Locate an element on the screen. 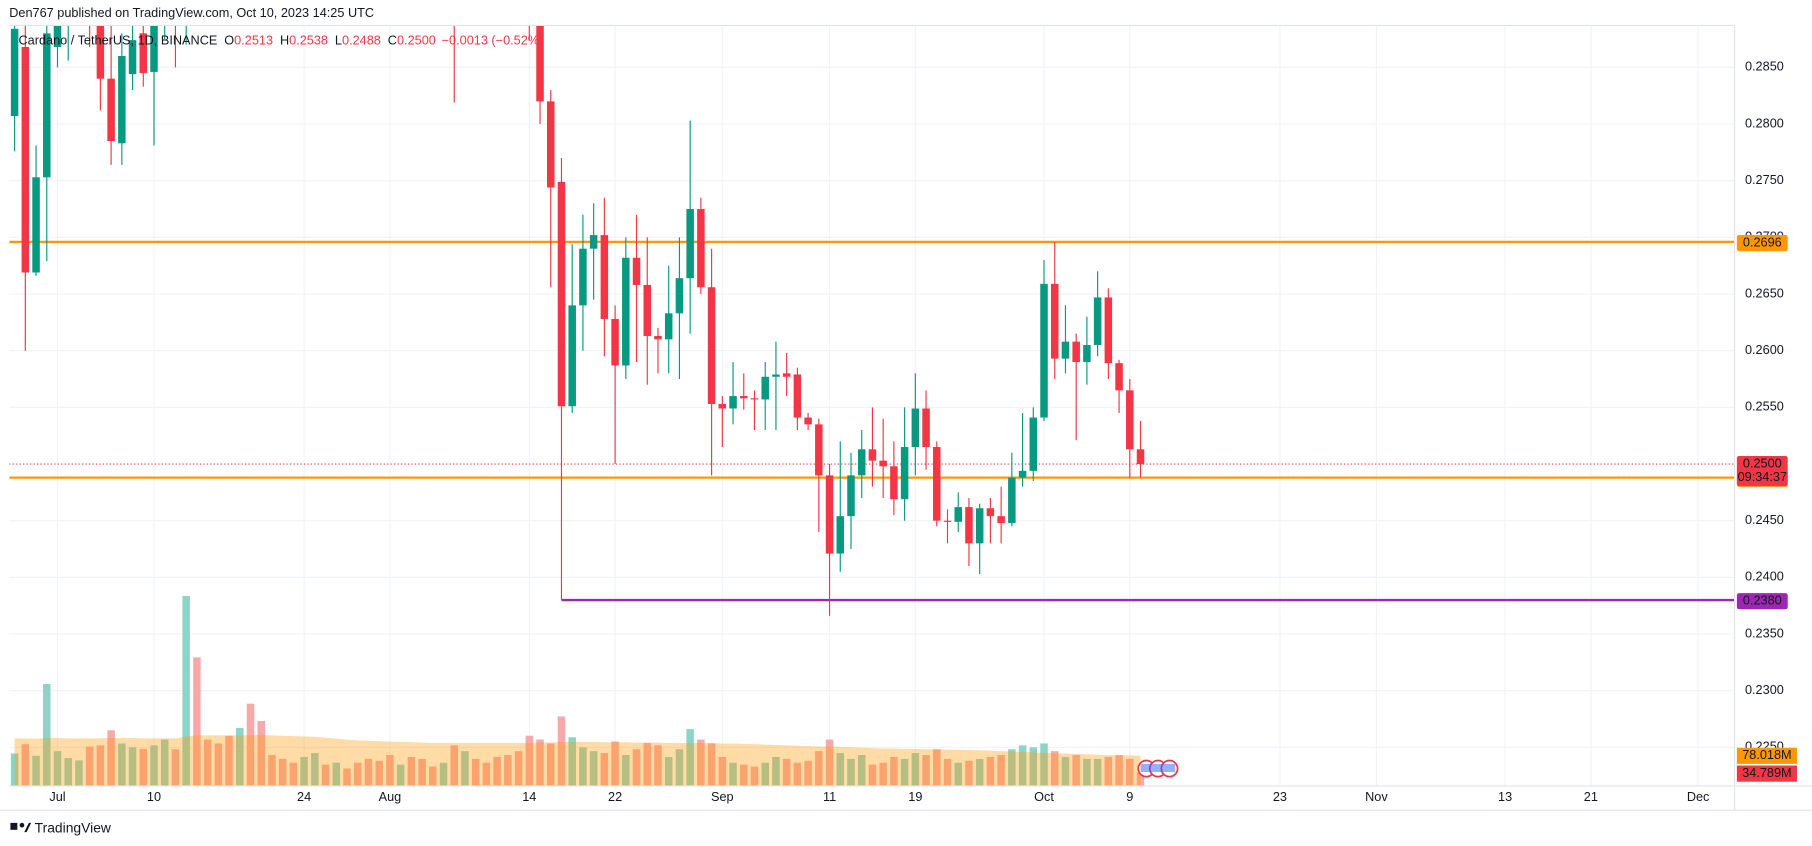 This screenshot has height=846, width=1812. y-tick-label: 0.2350 is located at coordinates (1764, 632).